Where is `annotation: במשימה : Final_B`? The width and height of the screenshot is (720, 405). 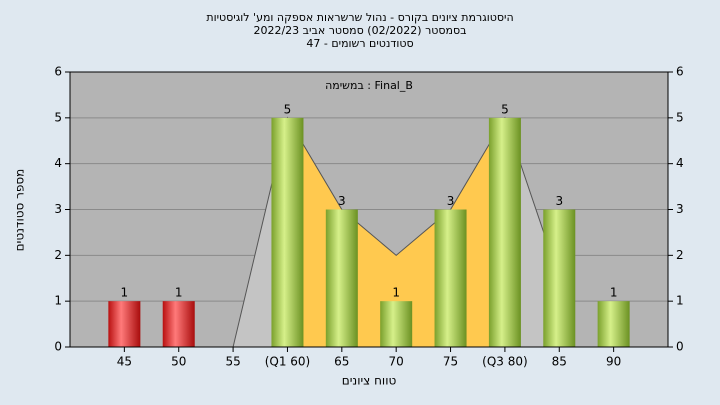 annotation: במשימה : Final_B is located at coordinates (369, 85).